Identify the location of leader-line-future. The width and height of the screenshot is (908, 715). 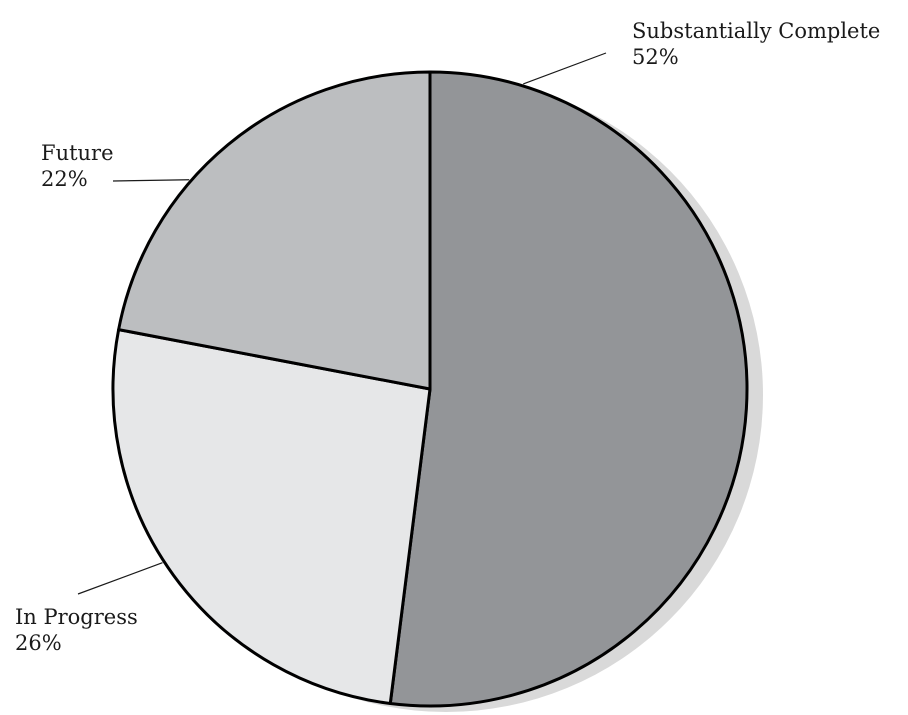
(151, 180).